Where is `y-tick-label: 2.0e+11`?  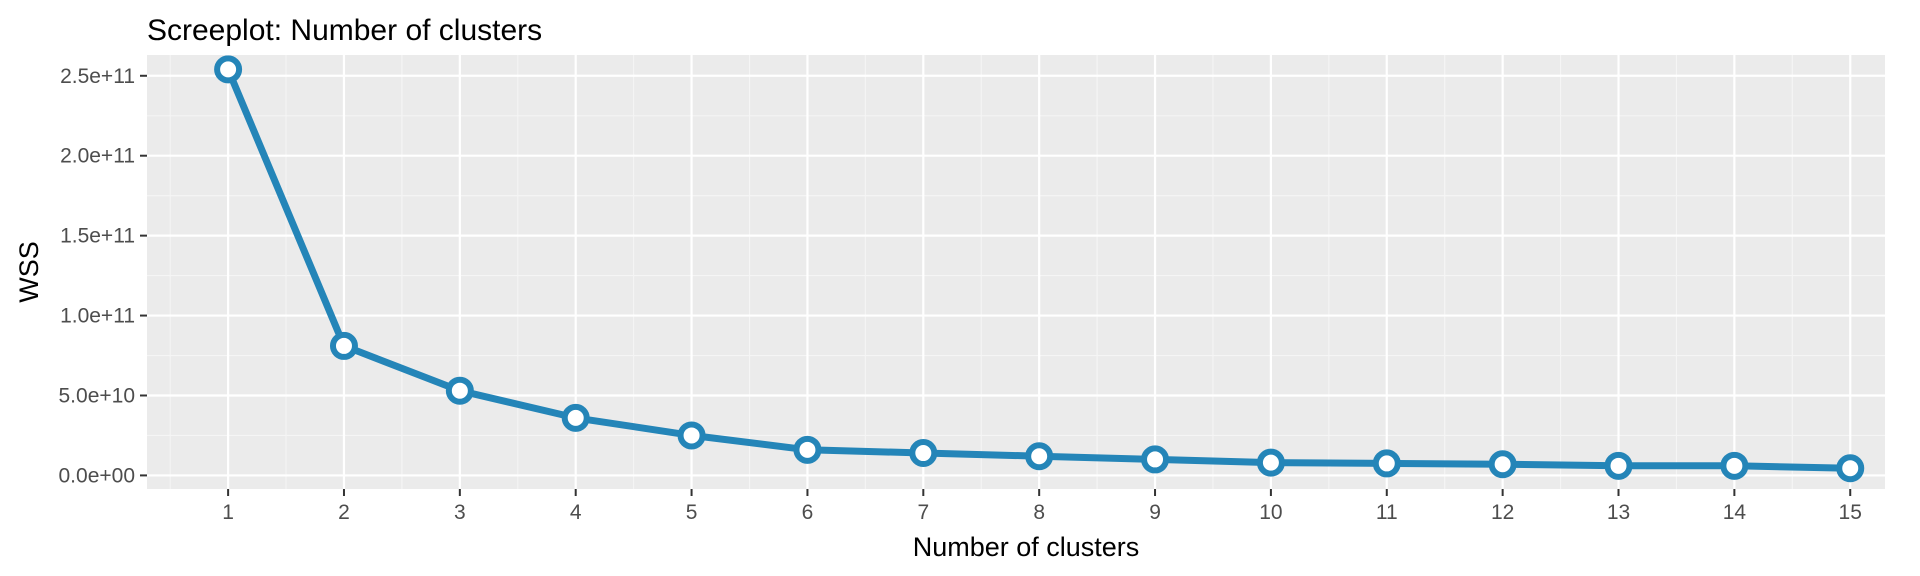
y-tick-label: 2.0e+11 is located at coordinates (97, 156).